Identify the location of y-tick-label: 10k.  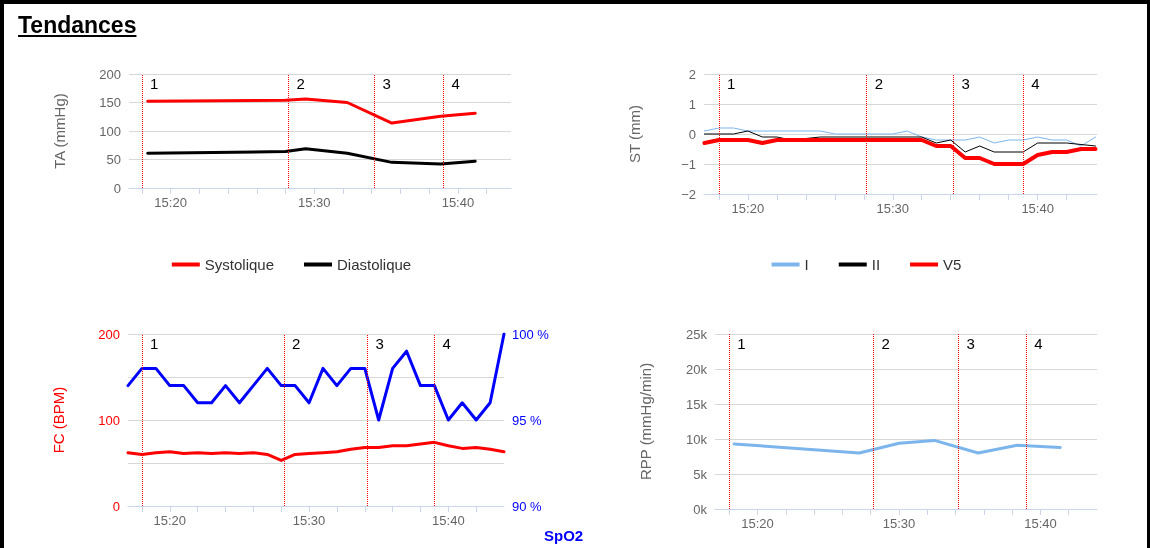
(697, 439).